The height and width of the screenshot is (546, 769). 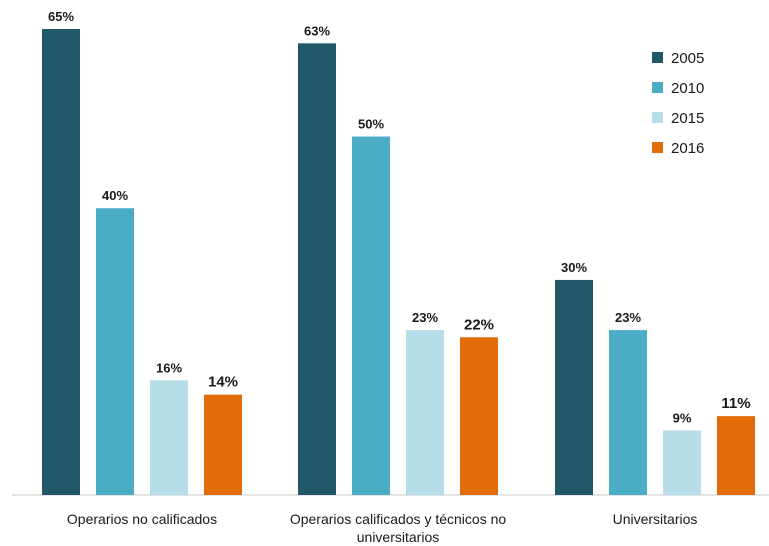 I want to click on legend-label-2015: 2015, so click(x=687, y=118).